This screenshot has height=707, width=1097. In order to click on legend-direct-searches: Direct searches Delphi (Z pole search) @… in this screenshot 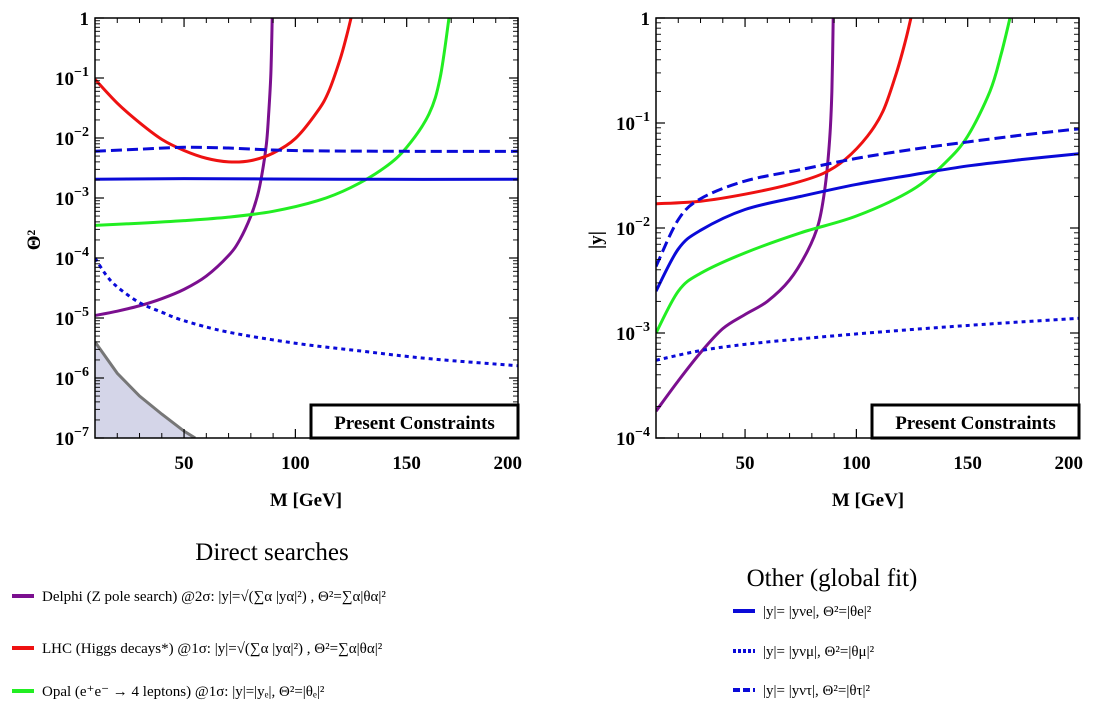, I will do `click(199, 619)`.